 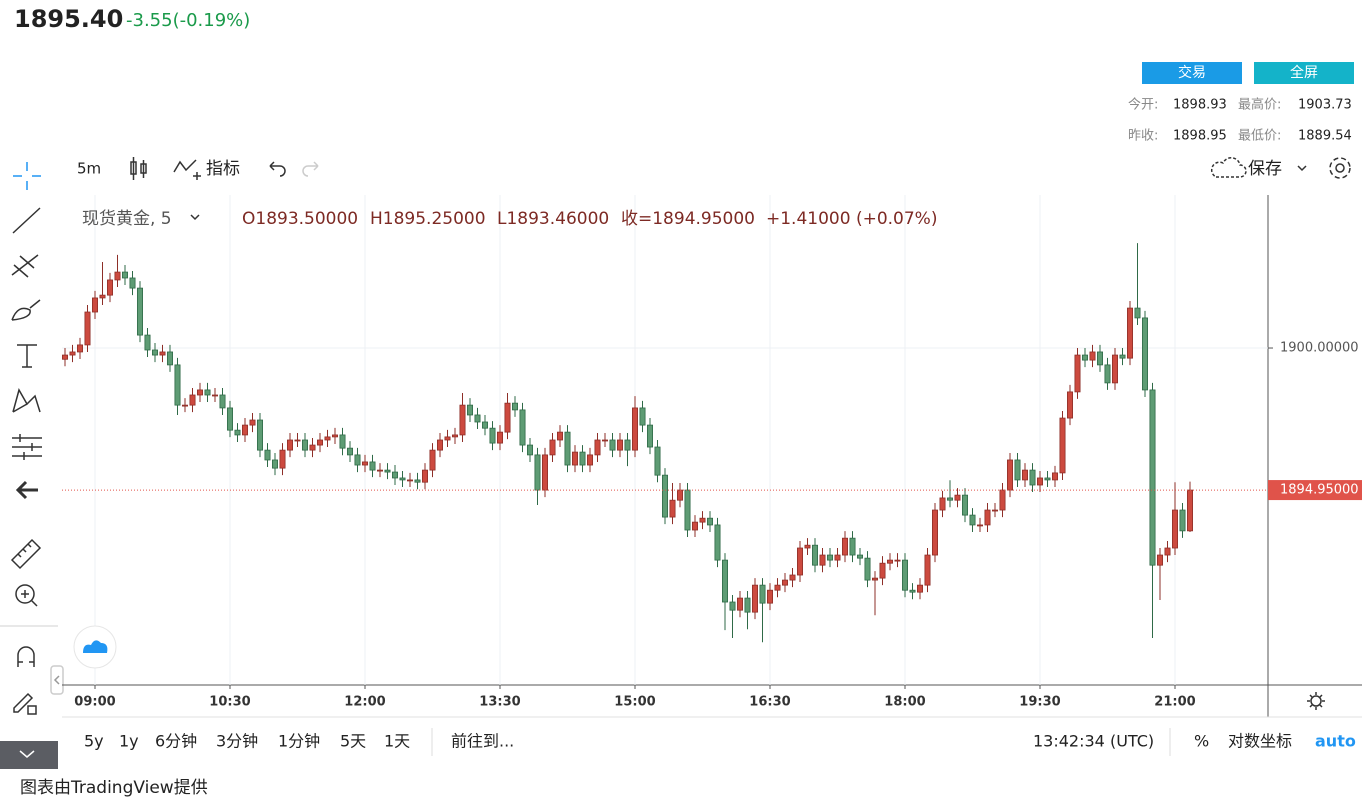 What do you see at coordinates (1340, 168) in the screenshot?
I see `settings-icon` at bounding box center [1340, 168].